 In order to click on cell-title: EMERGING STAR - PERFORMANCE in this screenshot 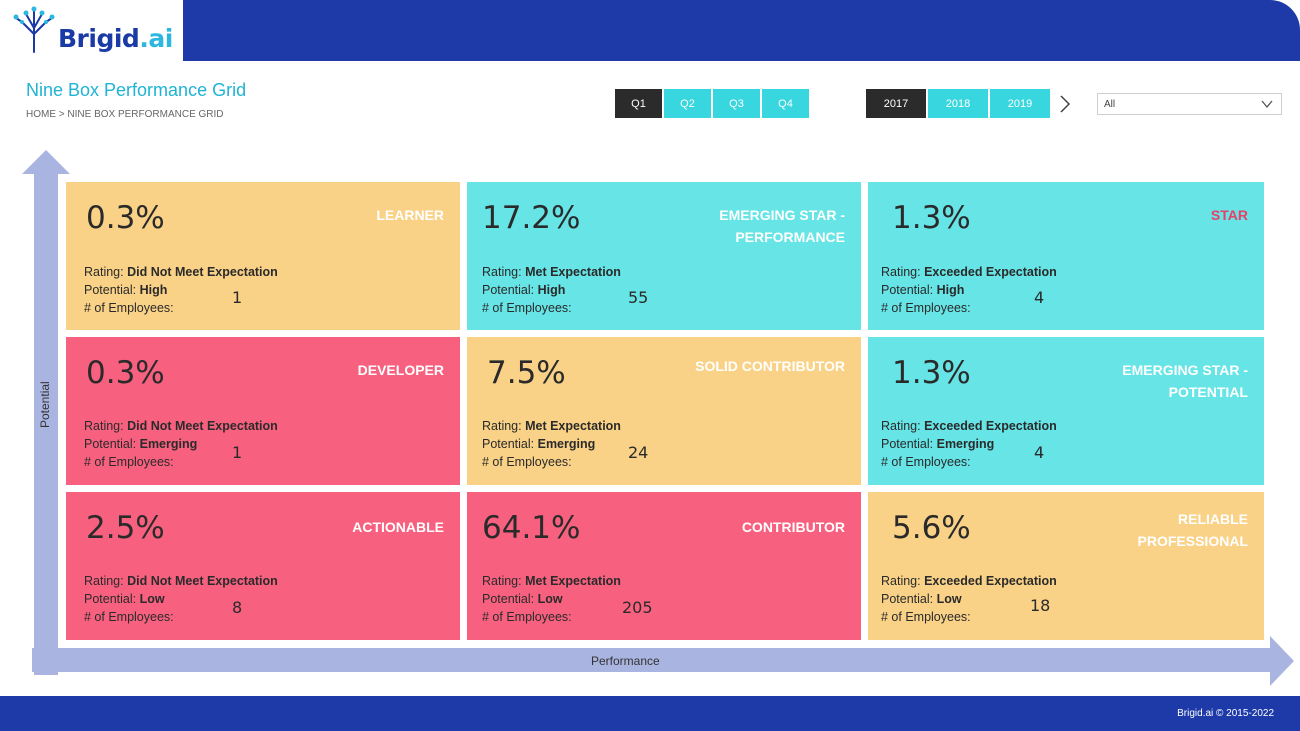, I will do `click(730, 226)`.